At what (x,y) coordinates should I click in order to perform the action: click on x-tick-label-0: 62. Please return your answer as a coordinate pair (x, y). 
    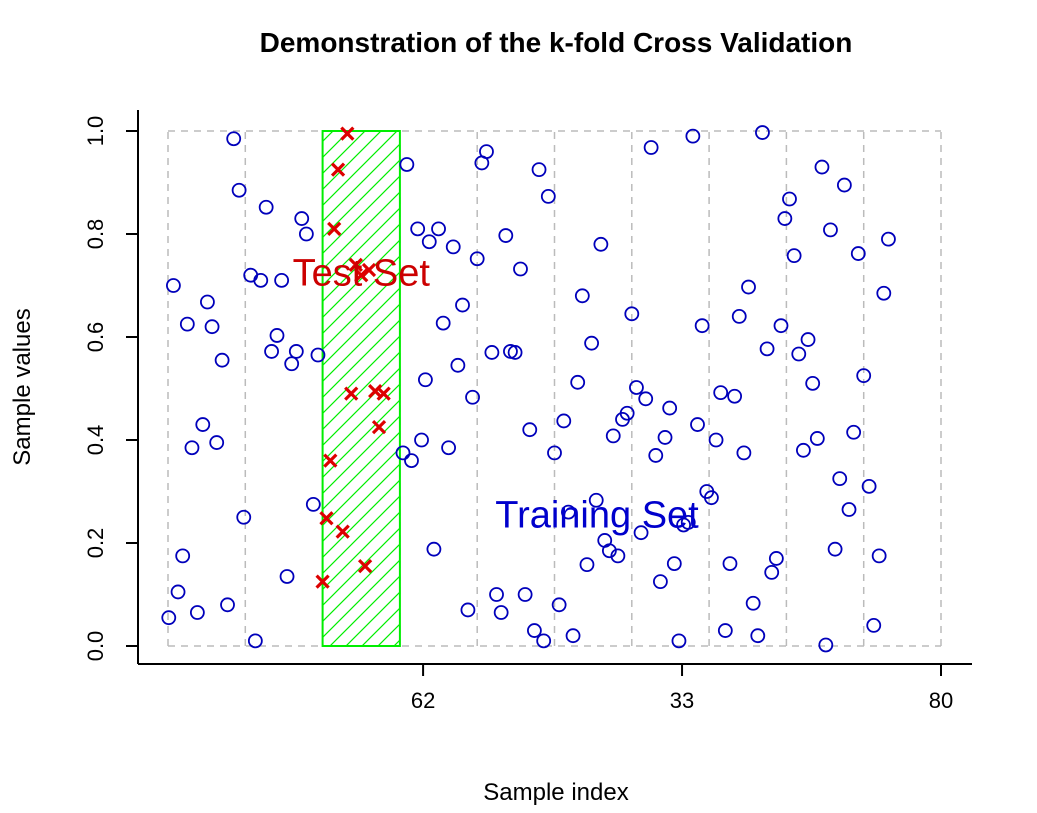
    Looking at the image, I should click on (423, 700).